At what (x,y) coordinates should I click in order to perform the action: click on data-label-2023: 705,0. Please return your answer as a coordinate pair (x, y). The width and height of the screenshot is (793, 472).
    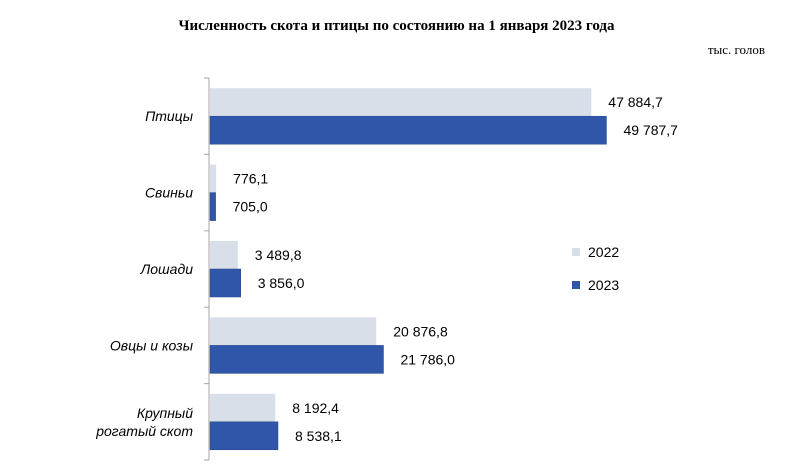
    Looking at the image, I should click on (250, 207).